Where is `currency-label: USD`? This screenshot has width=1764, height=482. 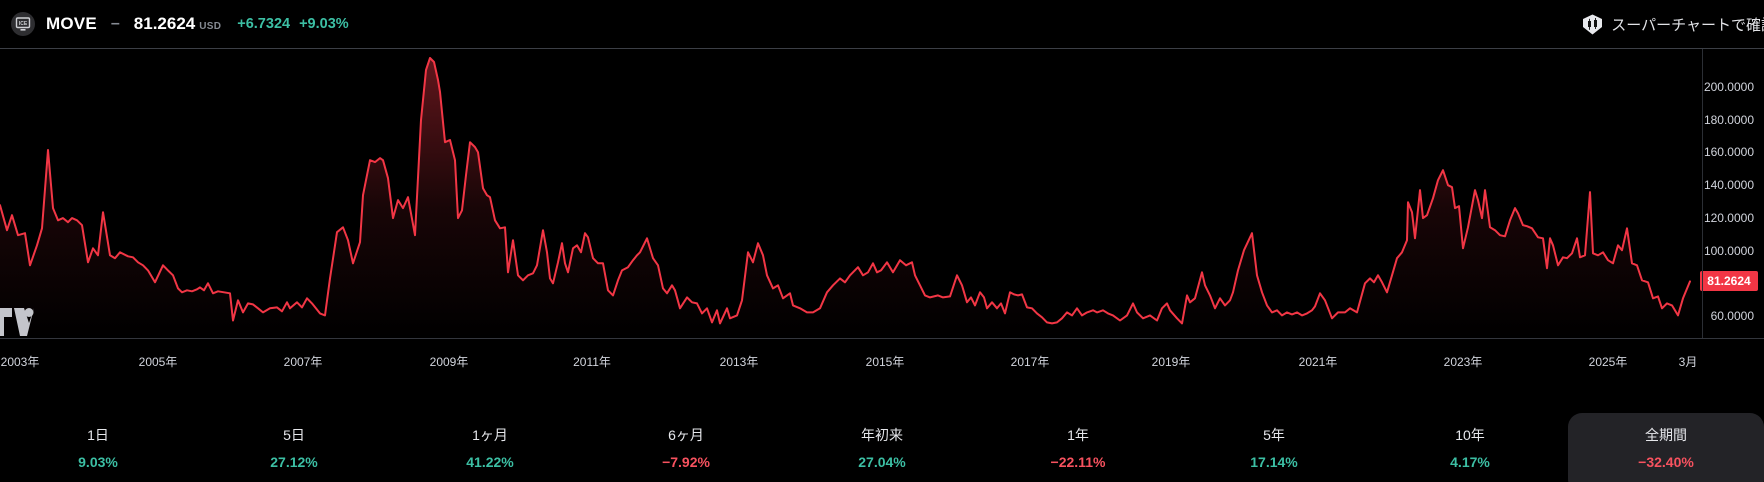 currency-label: USD is located at coordinates (210, 26).